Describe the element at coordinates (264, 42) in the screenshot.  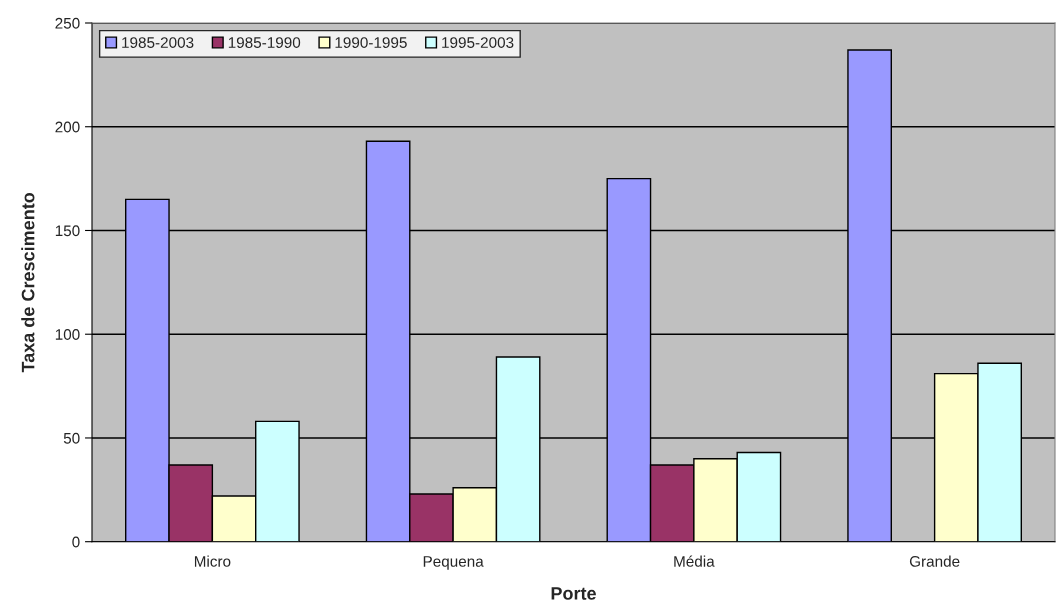
I see `legend-label: 1985-1990` at that location.